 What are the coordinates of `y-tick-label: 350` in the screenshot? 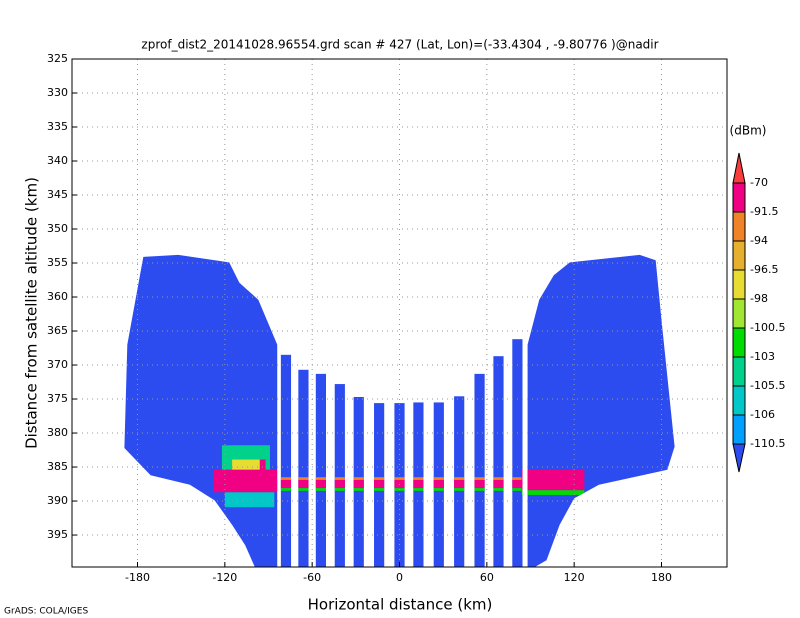 It's located at (57, 228).